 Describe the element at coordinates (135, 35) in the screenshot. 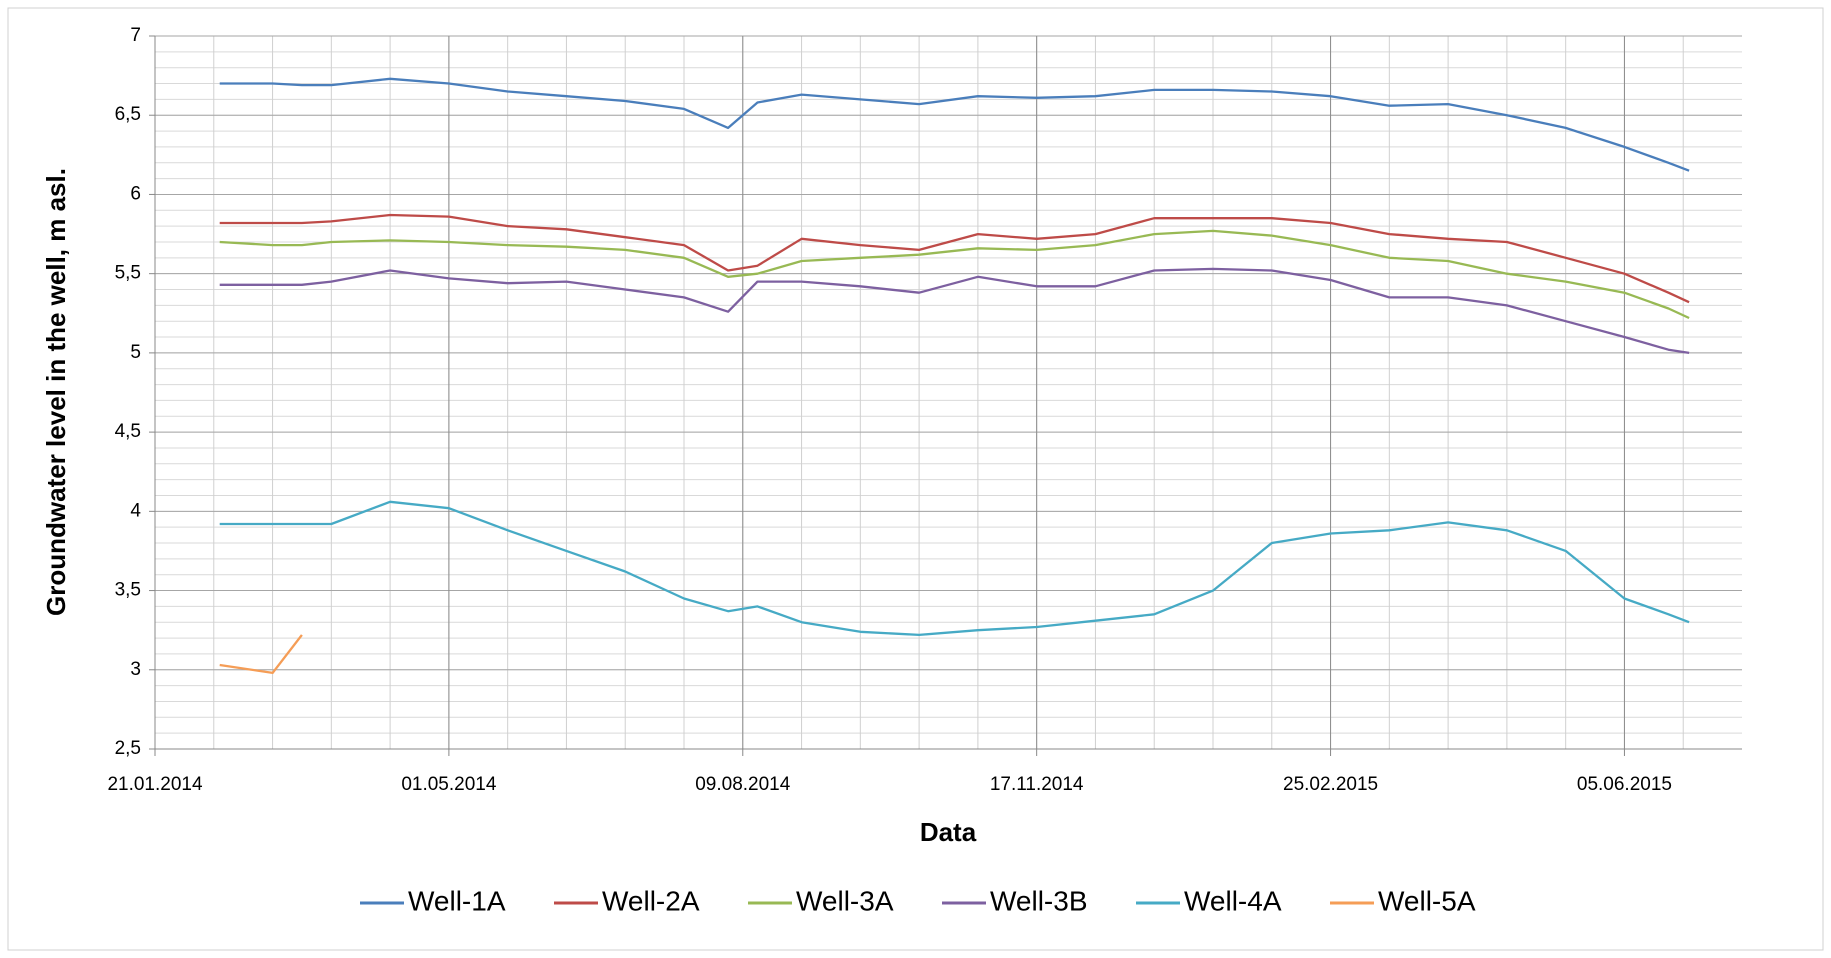

I see `y-tick-label: 7` at that location.